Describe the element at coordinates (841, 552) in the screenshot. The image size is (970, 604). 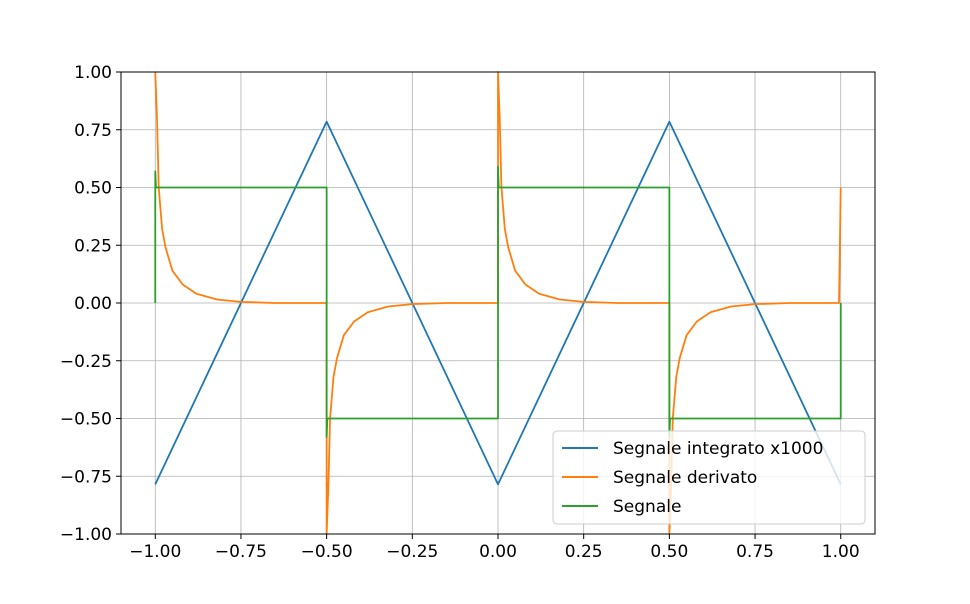
I see `x-tick-label: 1.00` at that location.